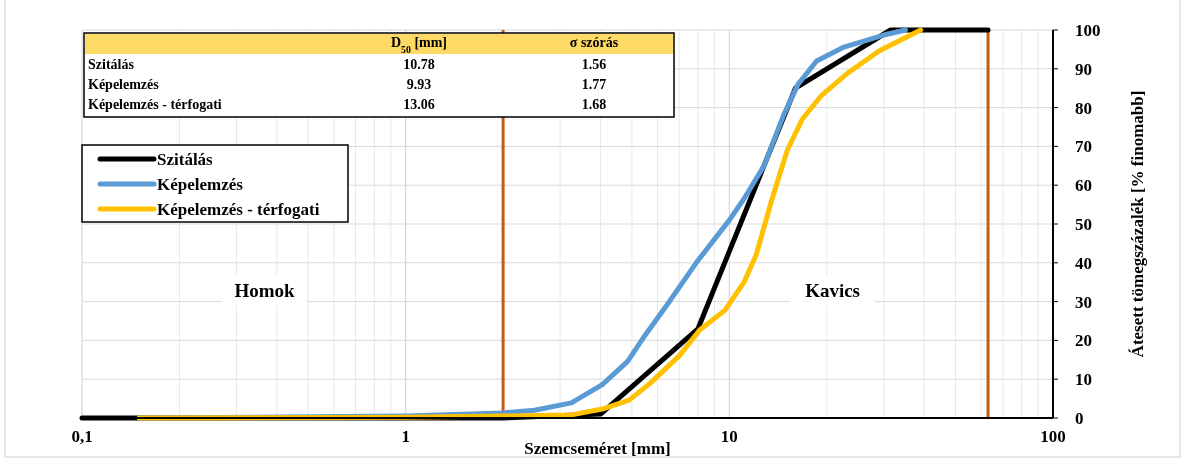 The image size is (1181, 459). I want to click on y-tick-label: 0, so click(1079, 418).